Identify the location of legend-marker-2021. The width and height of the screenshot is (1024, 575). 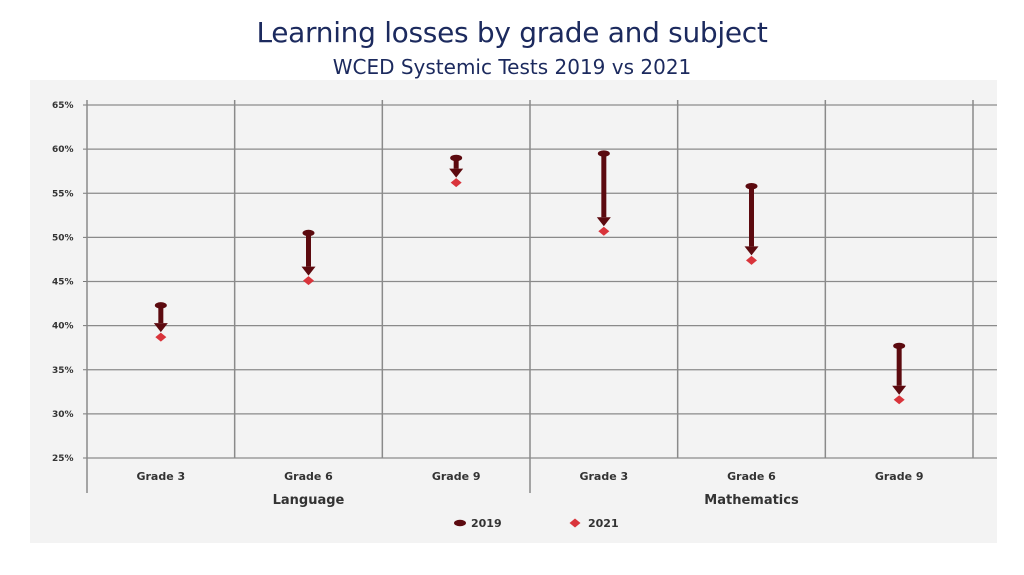
(575, 523).